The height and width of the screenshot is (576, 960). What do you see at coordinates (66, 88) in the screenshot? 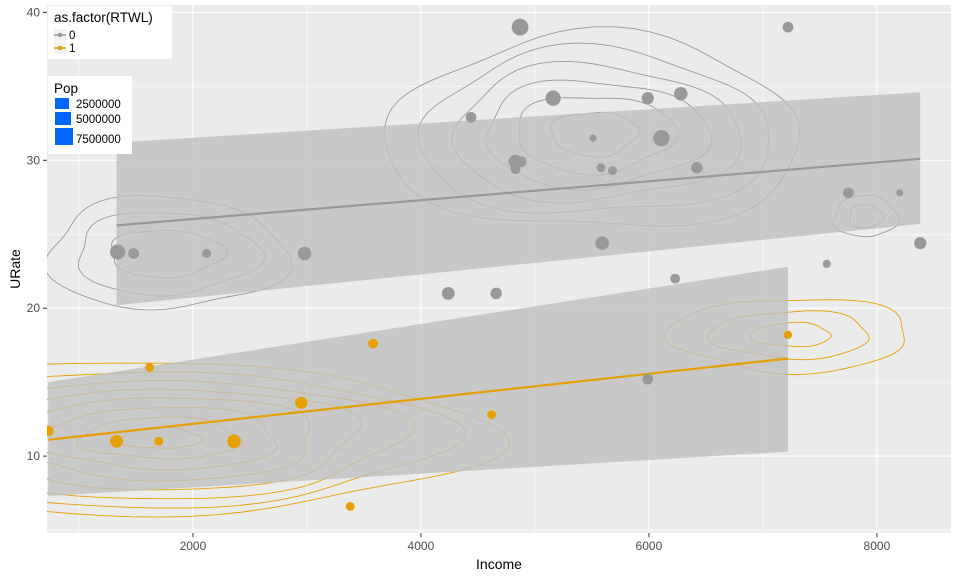
I see `size-legend-title: Pop` at bounding box center [66, 88].